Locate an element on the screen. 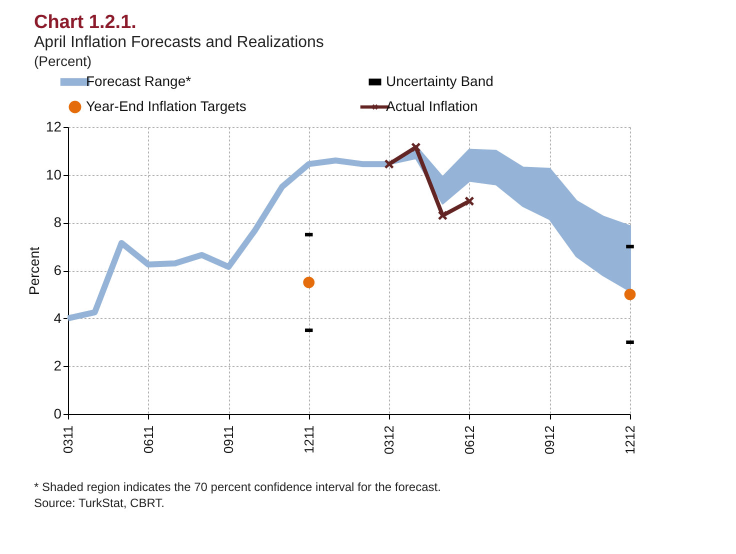 The height and width of the screenshot is (554, 736). source-note: Source: TurkStat, CBRT. is located at coordinates (100, 503).